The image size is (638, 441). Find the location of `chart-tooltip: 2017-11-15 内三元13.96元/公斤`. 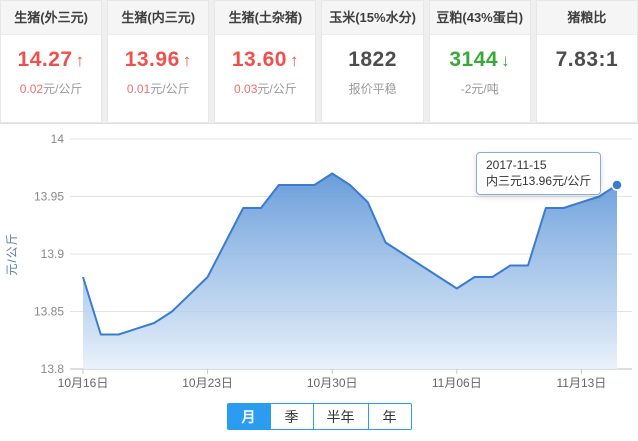

chart-tooltip: 2017-11-15 内三元13.96元/公斤 is located at coordinates (539, 173).